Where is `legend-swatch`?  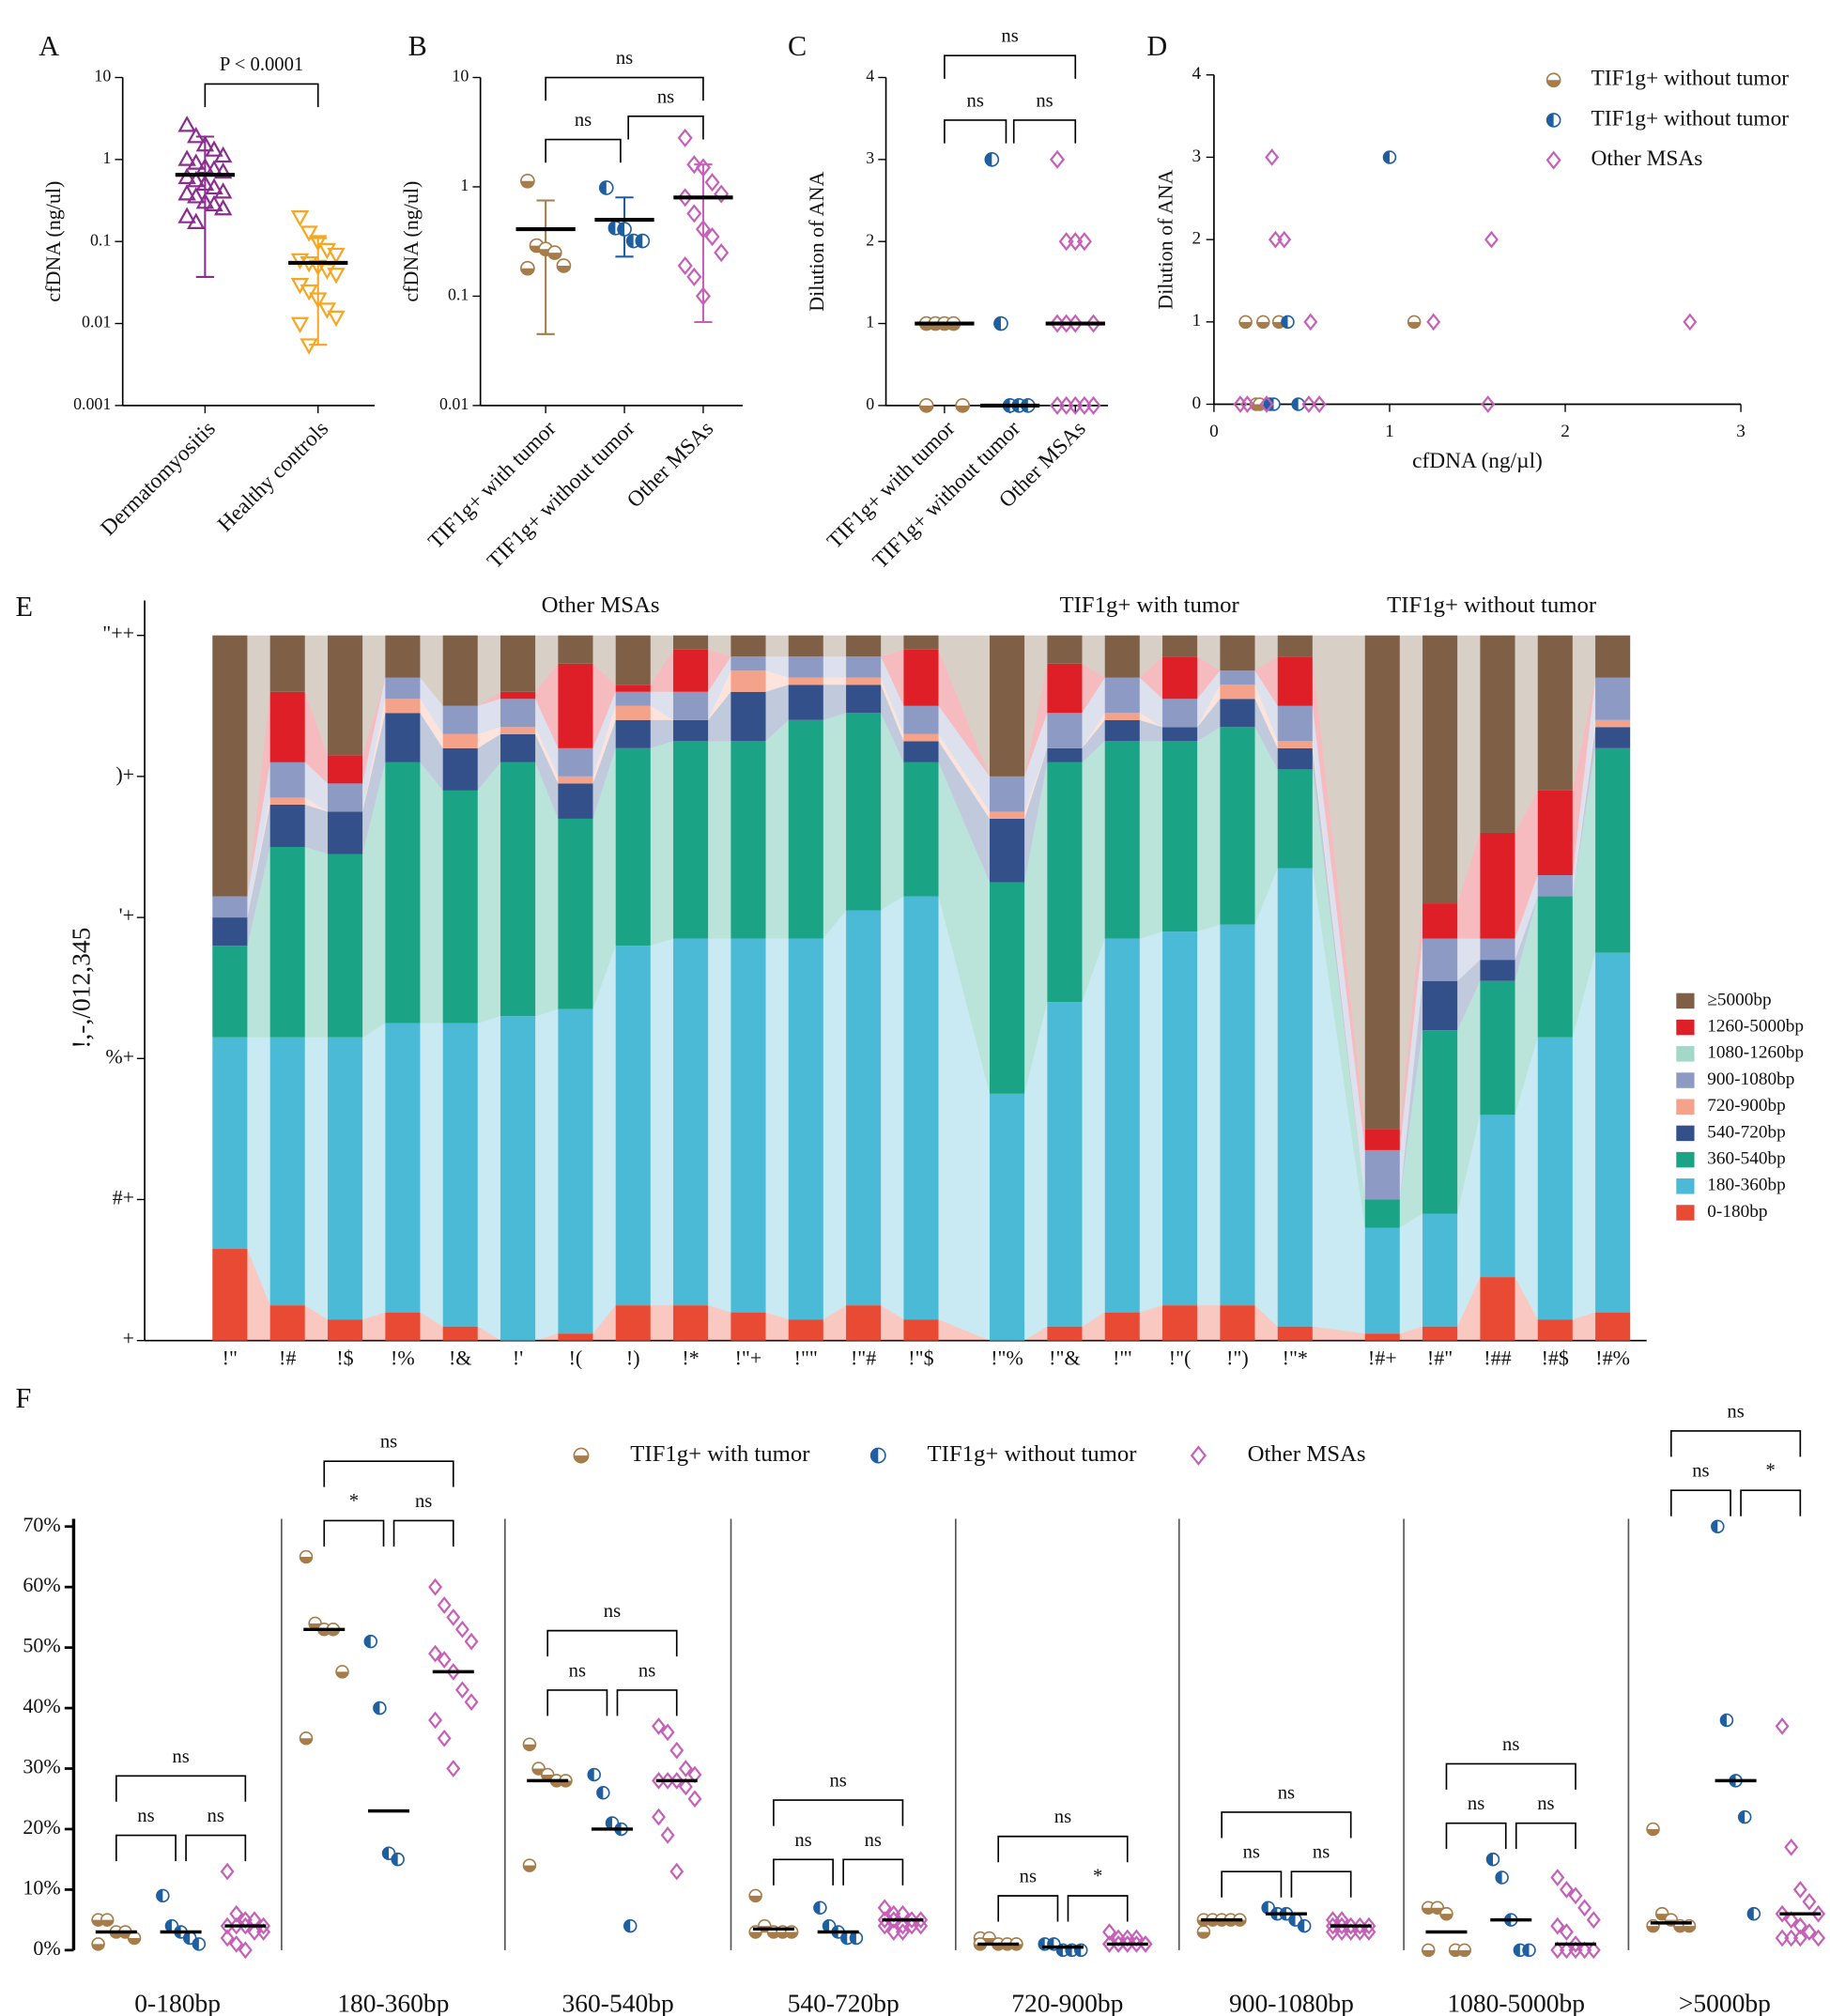 legend-swatch is located at coordinates (1685, 1028).